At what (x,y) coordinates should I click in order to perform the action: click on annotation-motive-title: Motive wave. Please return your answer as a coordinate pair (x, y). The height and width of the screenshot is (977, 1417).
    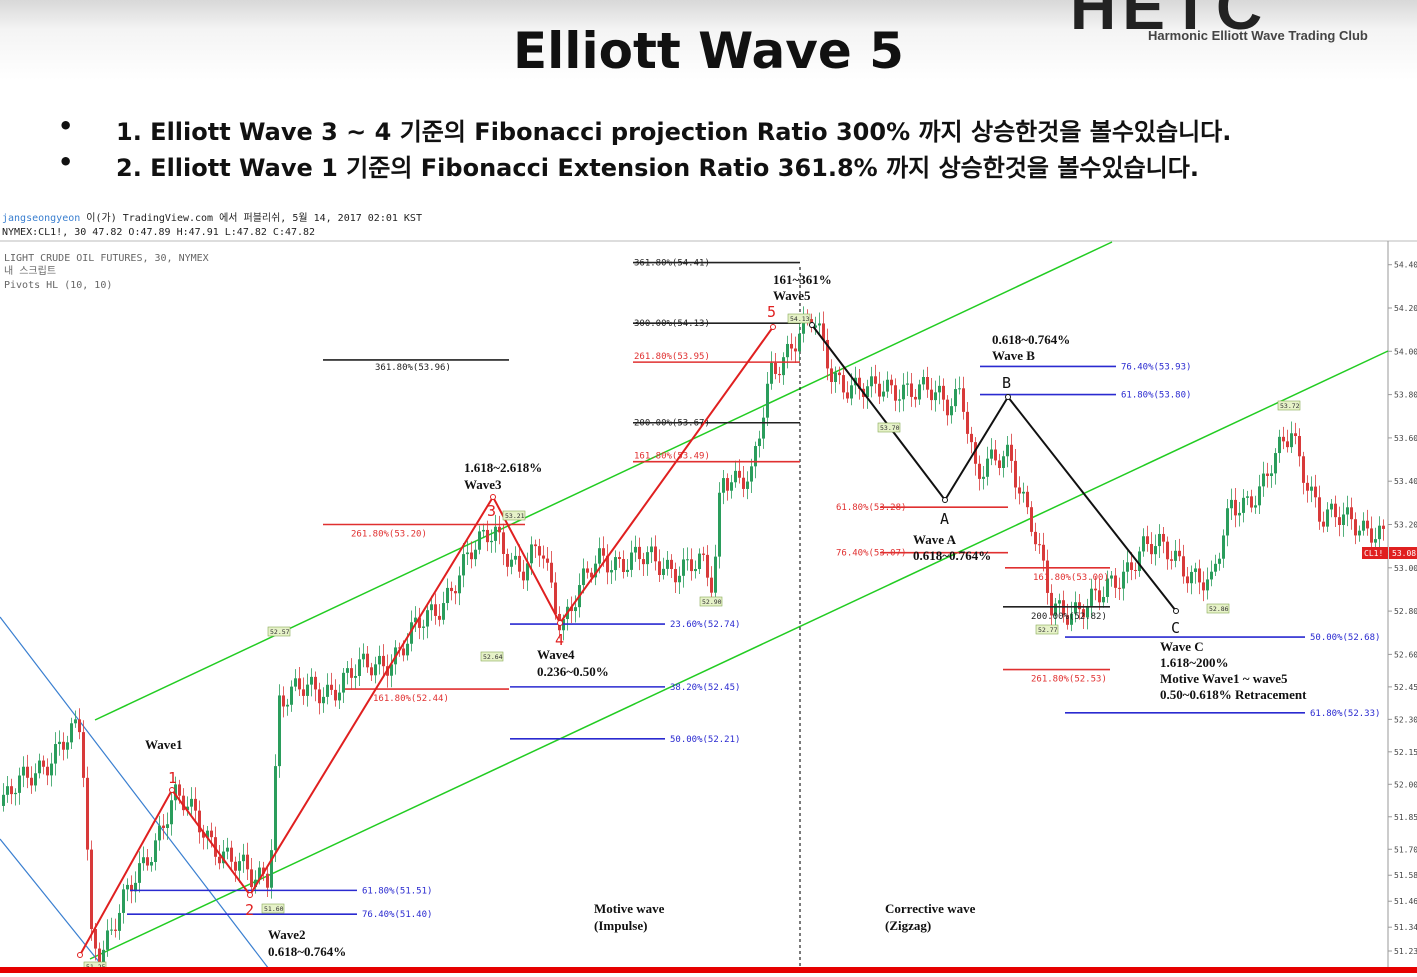
    Looking at the image, I should click on (629, 908).